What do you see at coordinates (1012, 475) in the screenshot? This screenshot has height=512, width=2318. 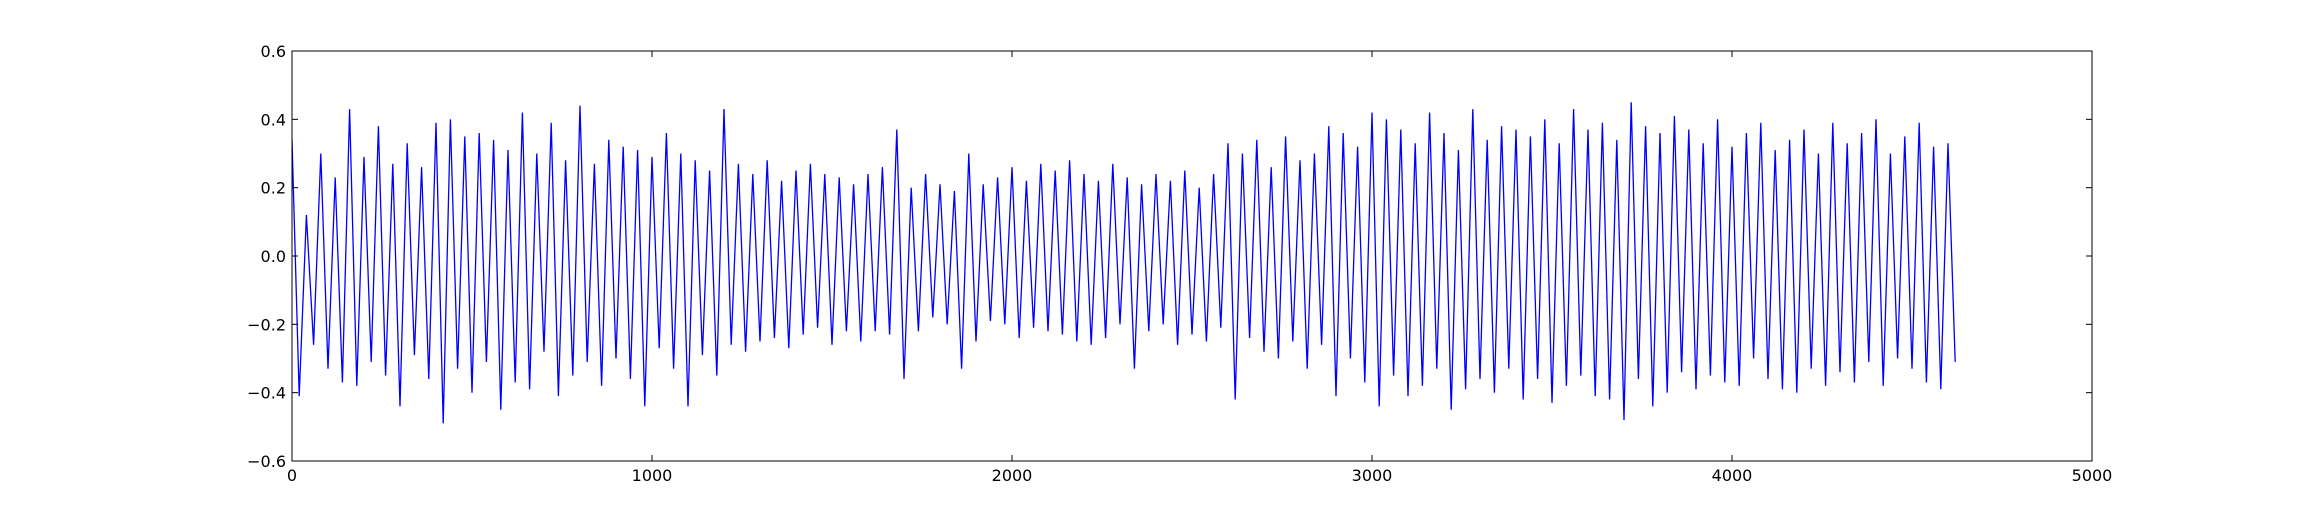 I see `x-tick-label: 2000` at bounding box center [1012, 475].